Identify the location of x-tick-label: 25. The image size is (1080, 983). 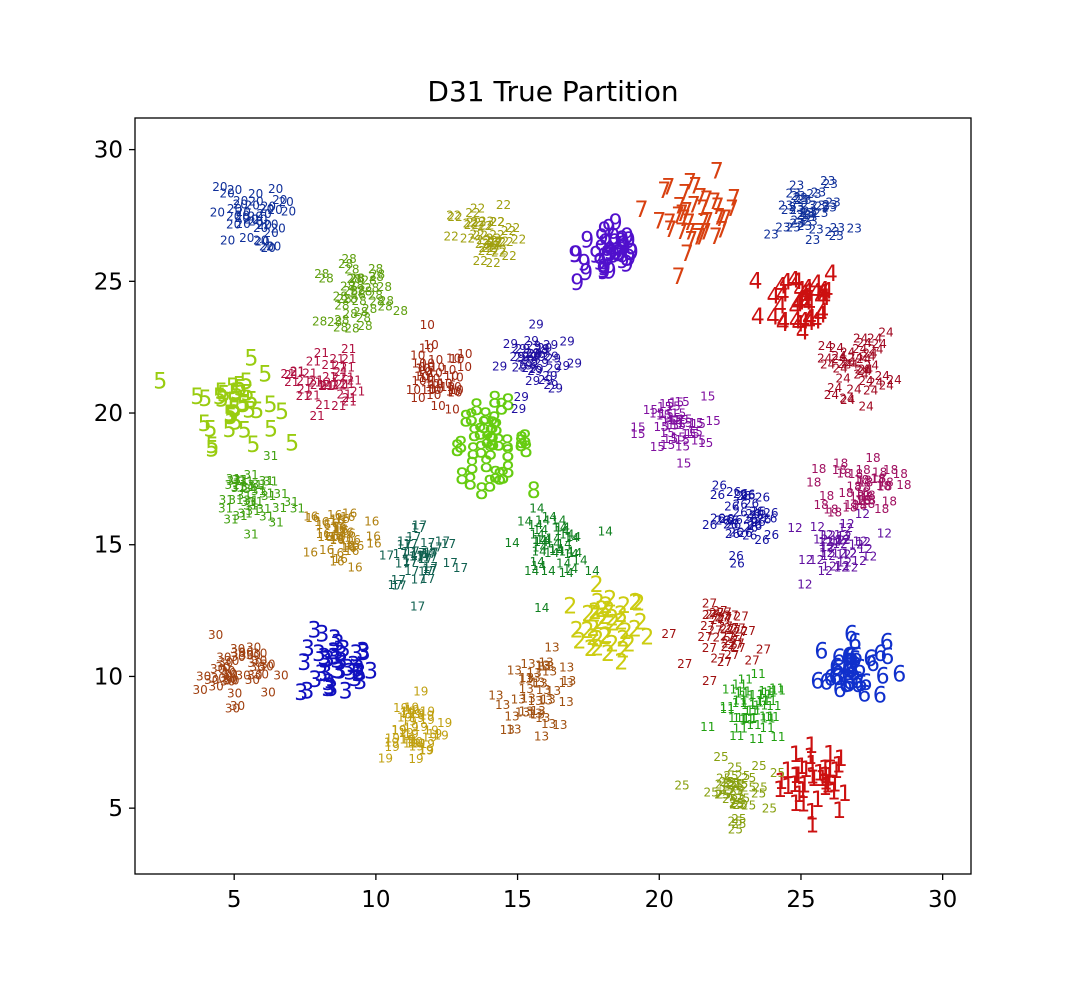
(800, 900).